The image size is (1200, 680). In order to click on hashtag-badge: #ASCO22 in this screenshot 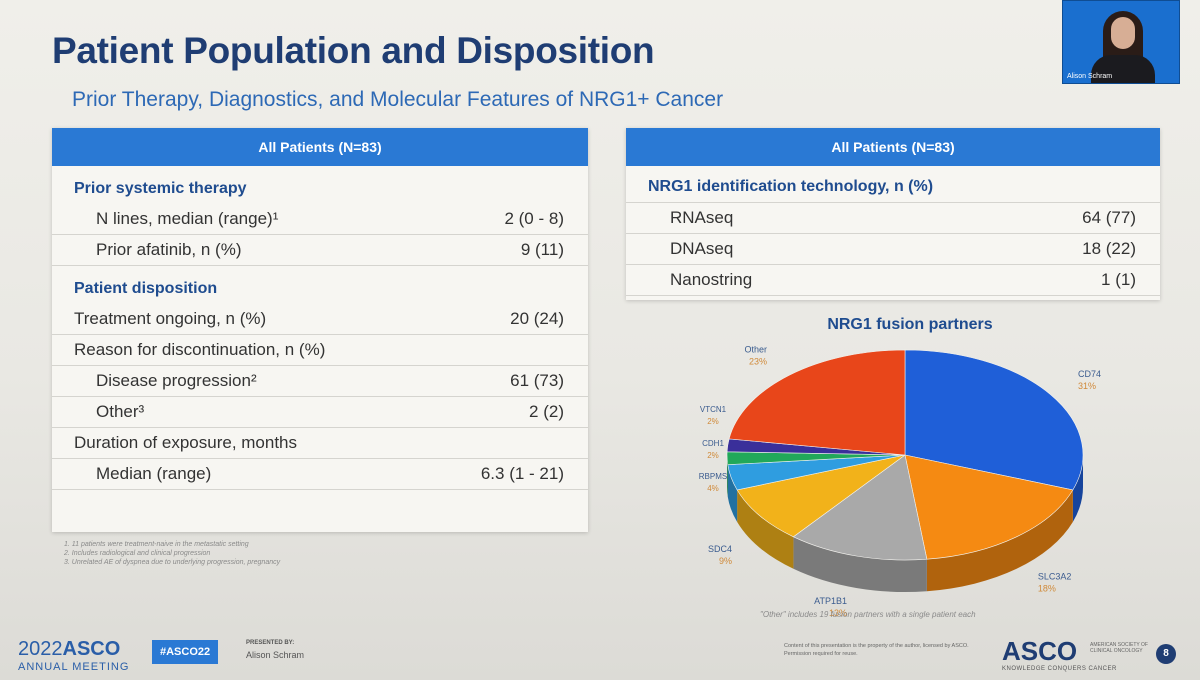, I will do `click(185, 652)`.